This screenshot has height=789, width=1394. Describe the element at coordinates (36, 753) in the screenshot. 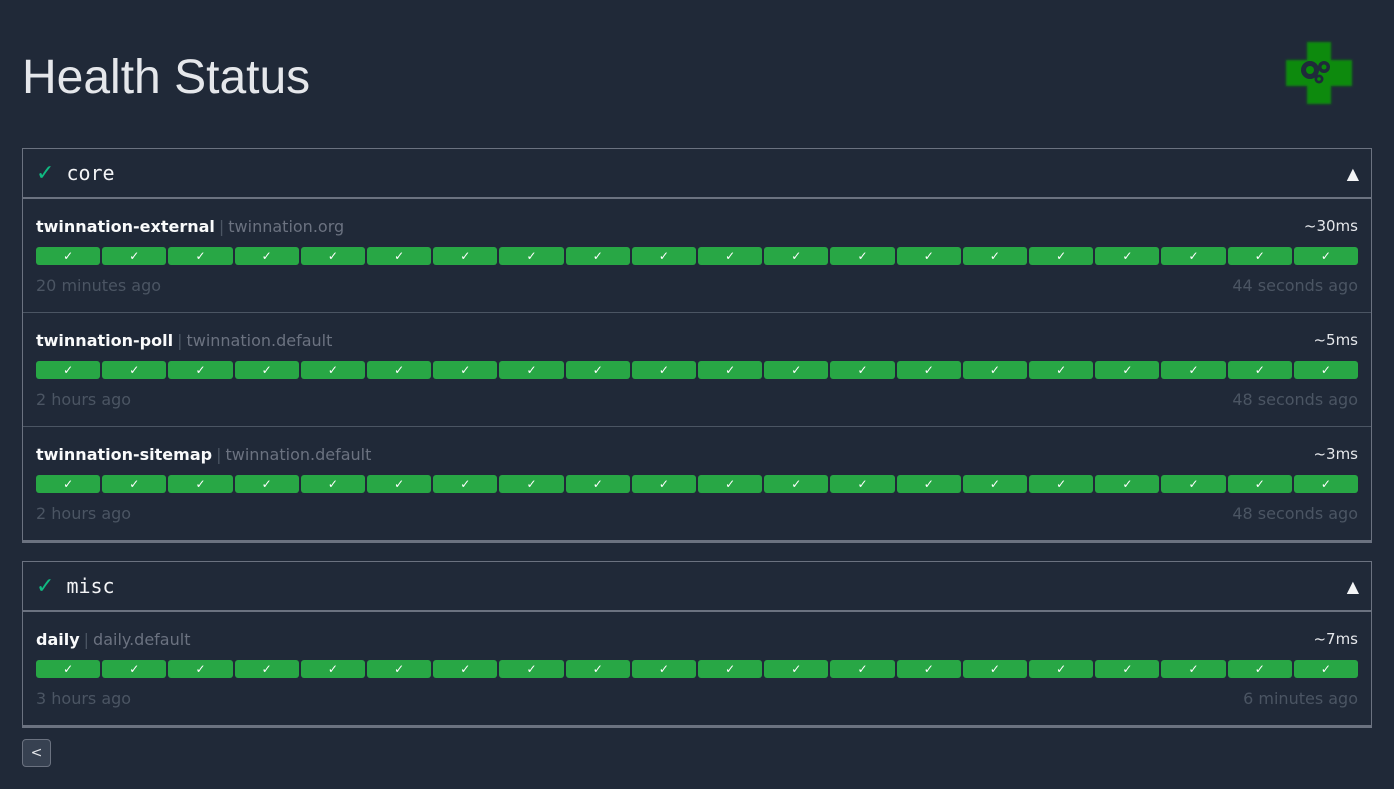

I see `back-button: <` at that location.